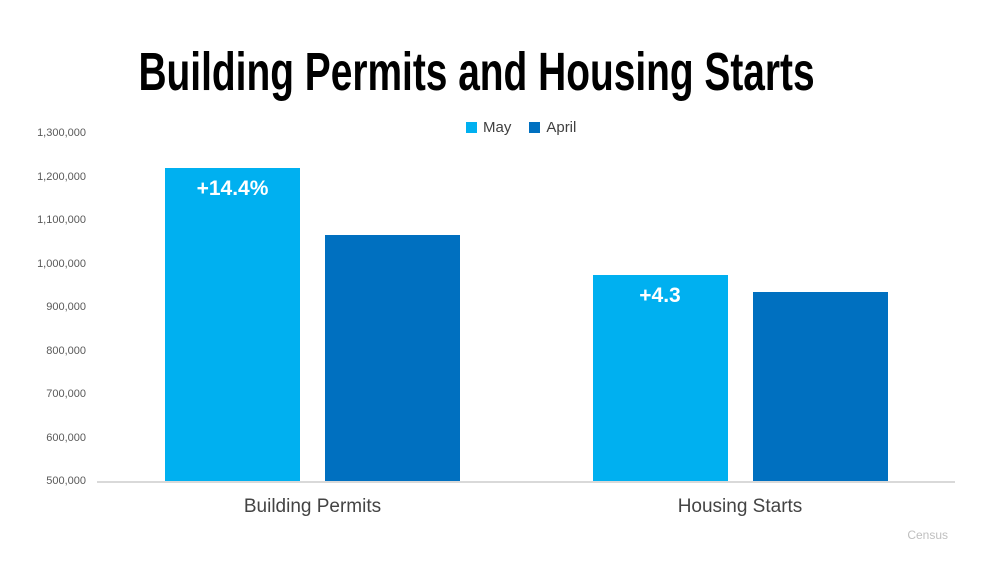  Describe the element at coordinates (232, 324) in the screenshot. I see `bar-may-building-permits: +14.4%` at that location.